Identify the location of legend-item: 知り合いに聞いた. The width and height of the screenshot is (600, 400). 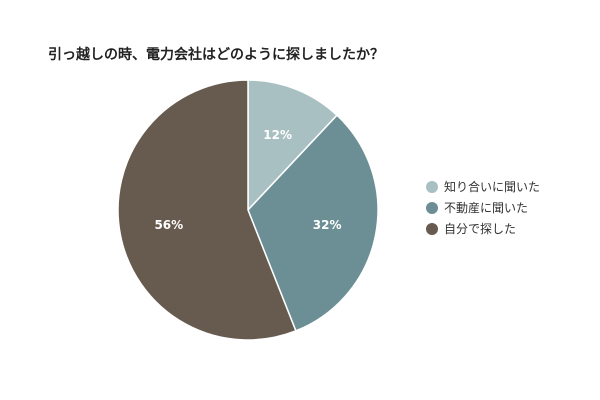
(483, 186).